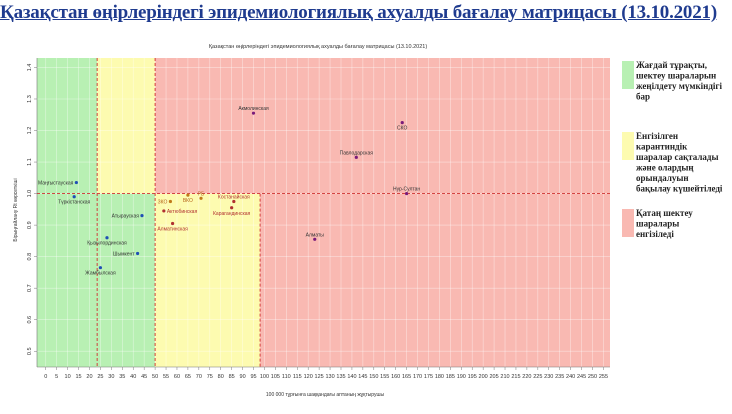 This screenshot has height=414, width=732. What do you see at coordinates (100, 377) in the screenshot?
I see `x-tick-label: 25` at bounding box center [100, 377].